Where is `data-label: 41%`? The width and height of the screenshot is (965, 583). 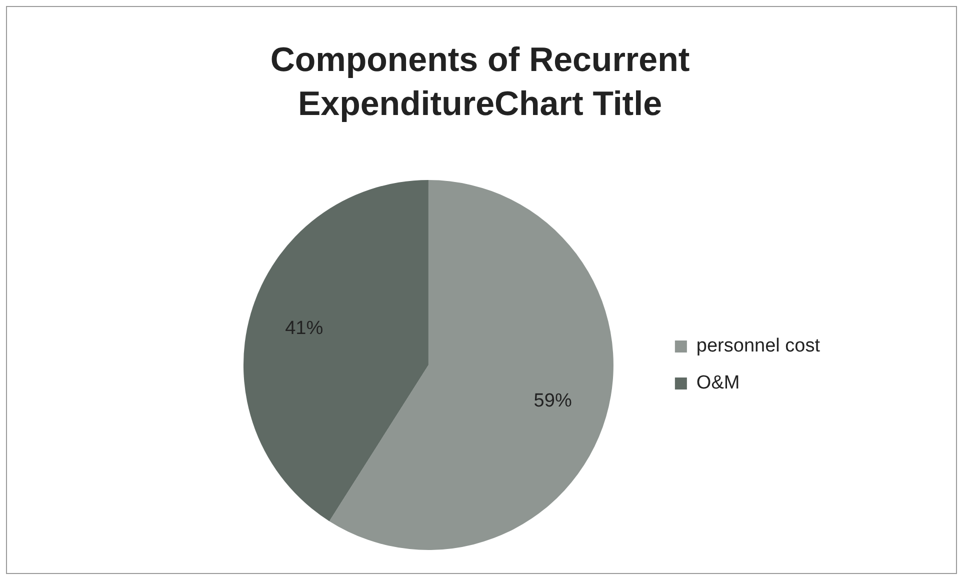
data-label: 41% is located at coordinates (304, 329).